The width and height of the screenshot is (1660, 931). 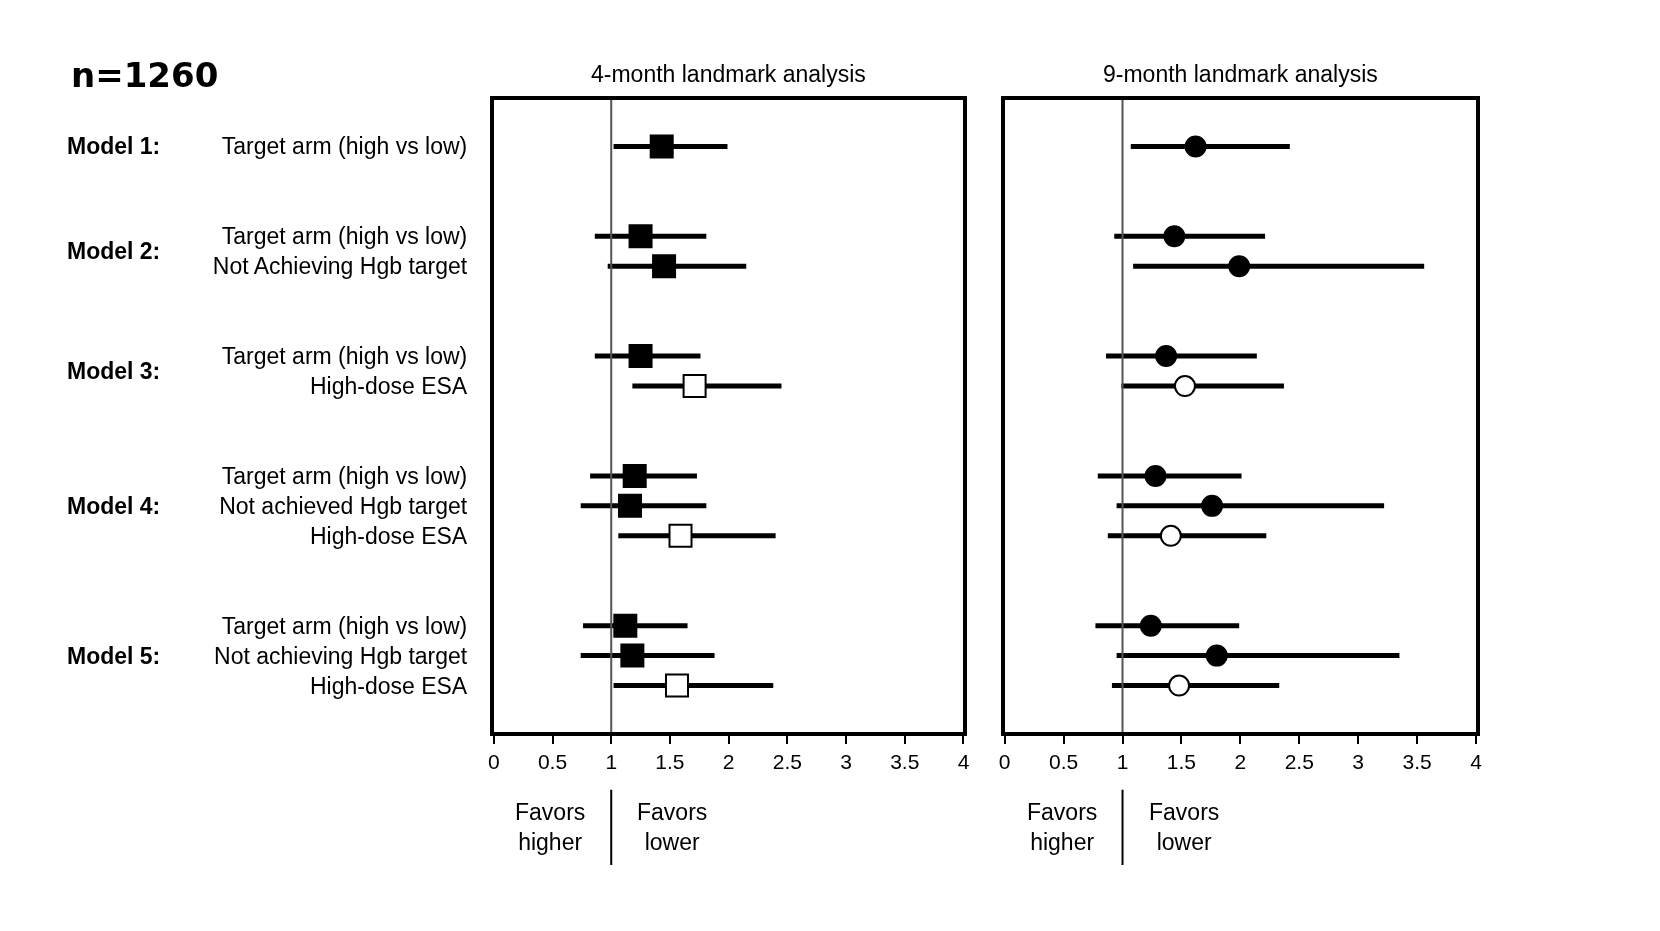 What do you see at coordinates (343, 505) in the screenshot?
I see `y-tick-label: Not achieved Hgb target` at bounding box center [343, 505].